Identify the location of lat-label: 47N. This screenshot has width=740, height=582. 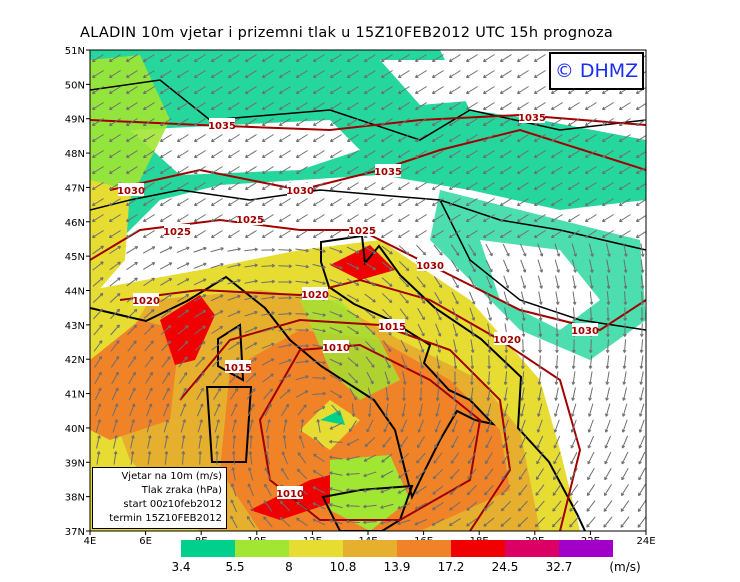
(75, 188).